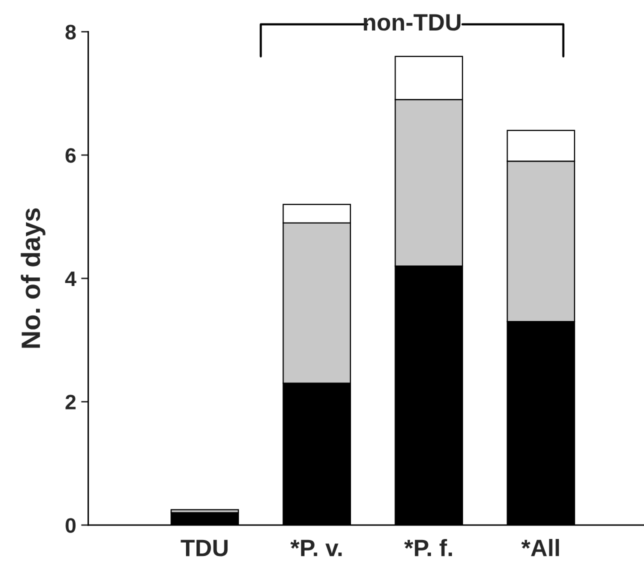 This screenshot has width=644, height=577. Describe the element at coordinates (71, 402) in the screenshot. I see `y-tick-label: 2` at that location.